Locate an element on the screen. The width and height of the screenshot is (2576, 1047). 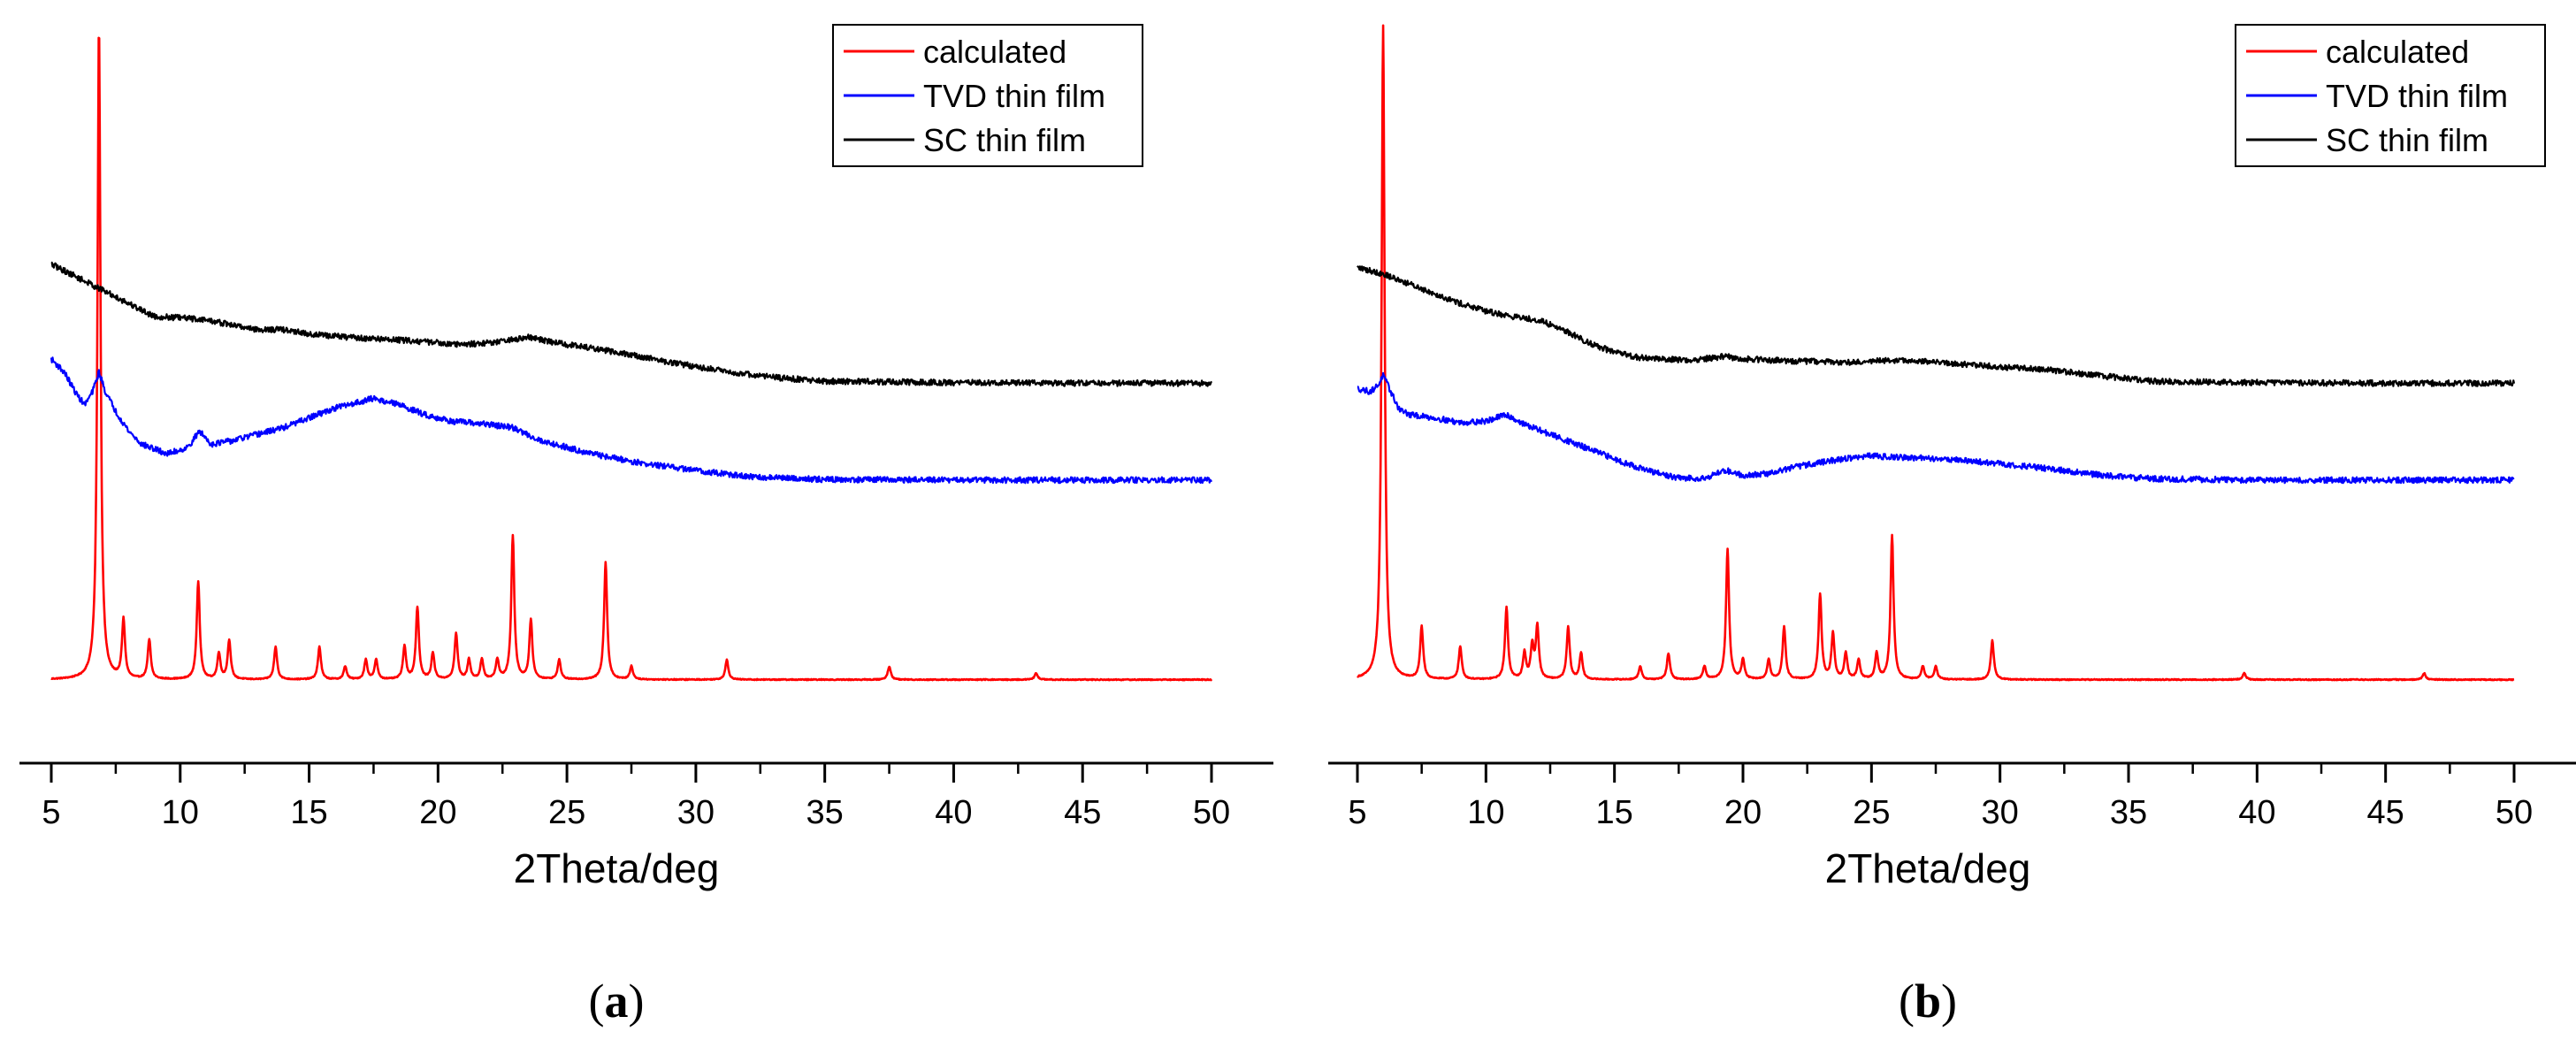
panel-label-letter: a is located at coordinates (617, 1001).